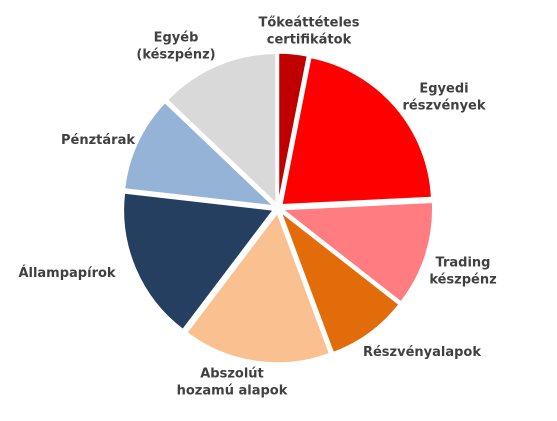 The image size is (557, 421). I want to click on slice-label-line: (készpénz), so click(175, 55).